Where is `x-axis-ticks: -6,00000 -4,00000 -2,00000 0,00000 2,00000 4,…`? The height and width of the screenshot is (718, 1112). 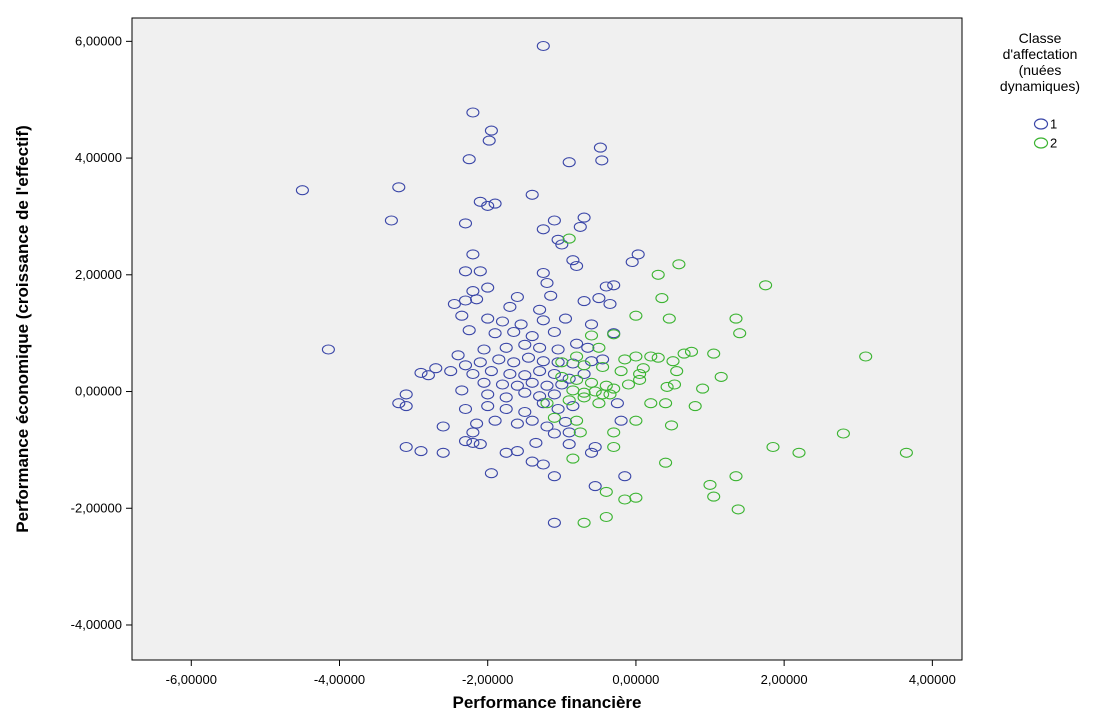 x-axis-ticks: -6,00000 -4,00000 -2,00000 0,00000 2,00000 4,… is located at coordinates (561, 673).